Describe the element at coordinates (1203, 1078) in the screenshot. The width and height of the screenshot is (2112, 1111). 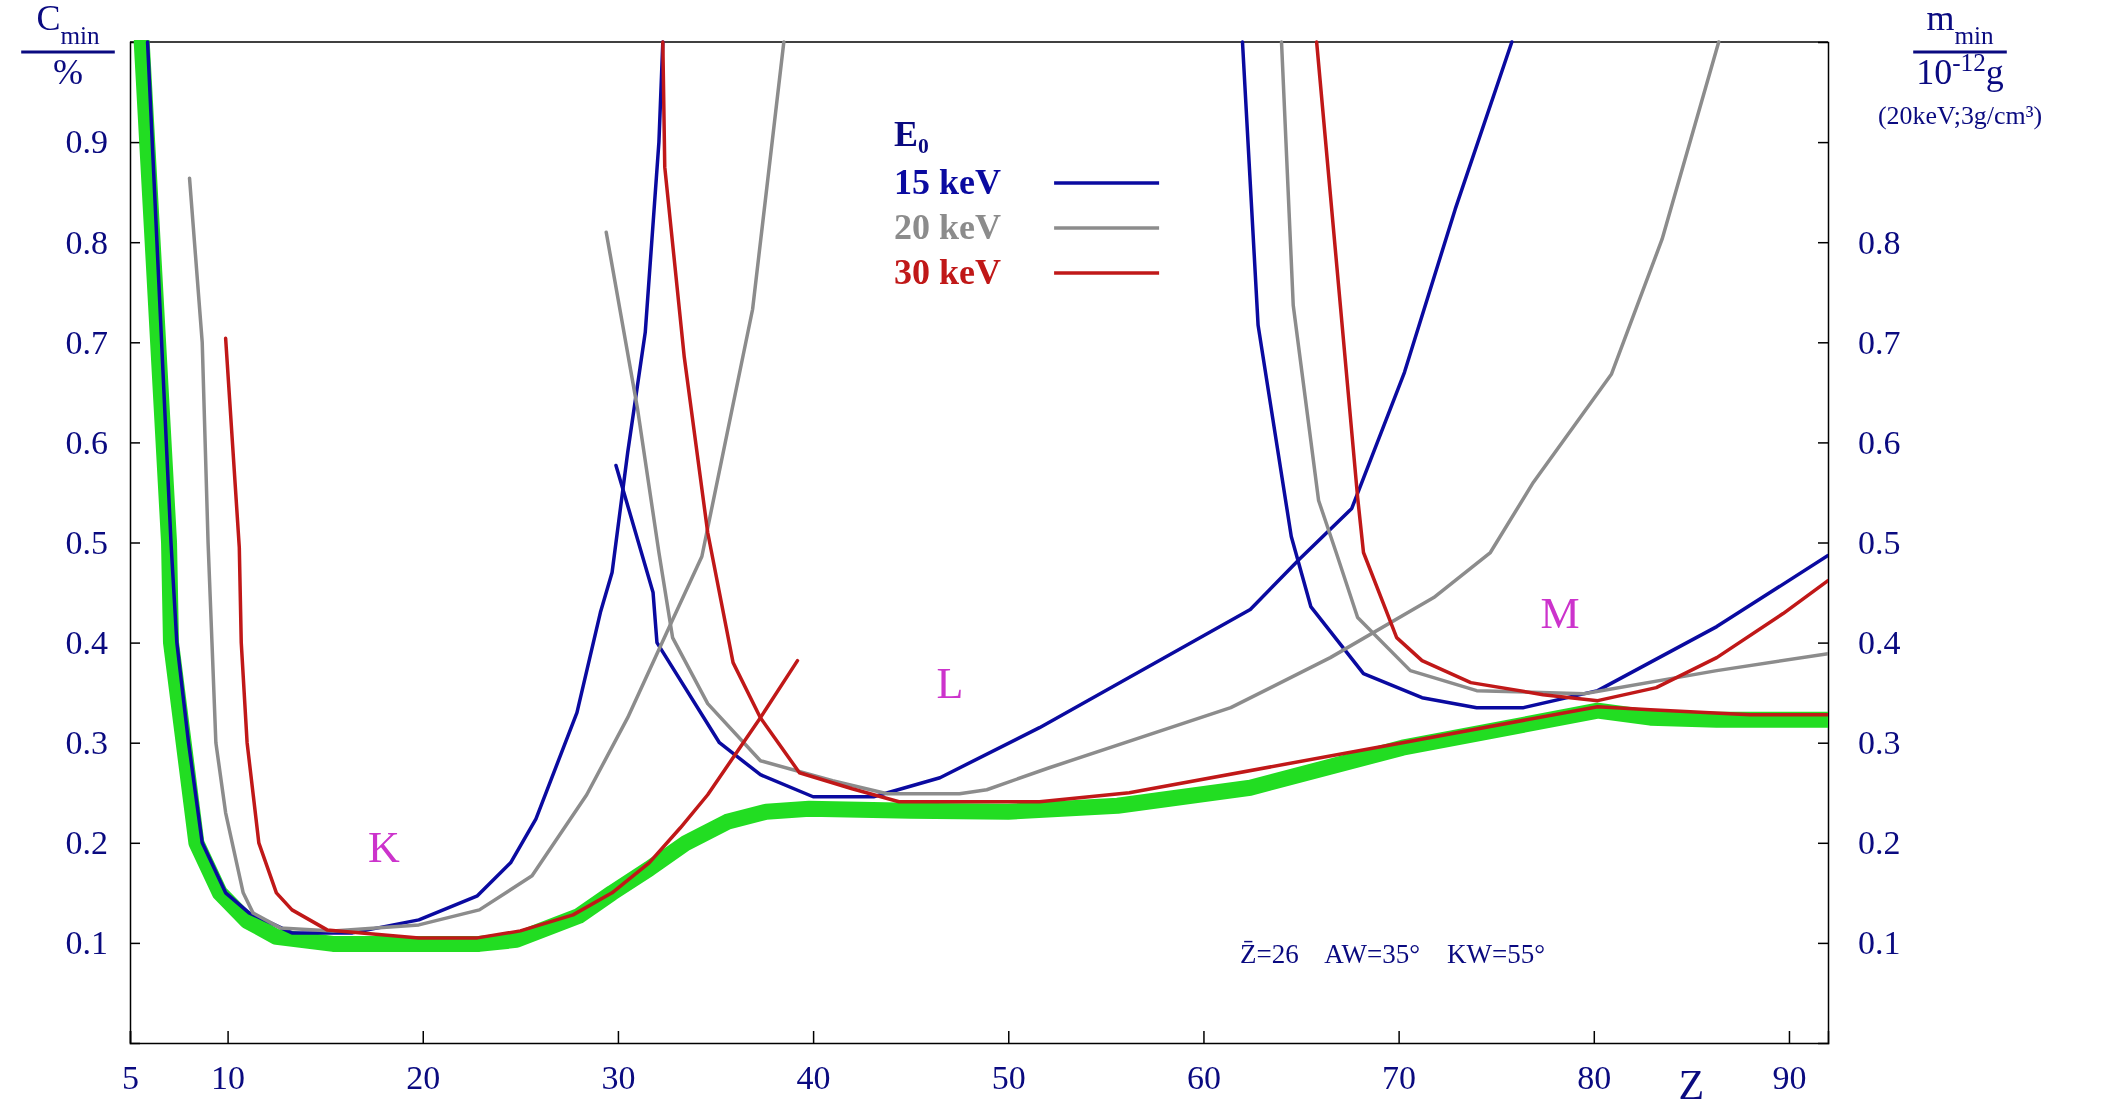
I see `x-tick-label: 60` at that location.